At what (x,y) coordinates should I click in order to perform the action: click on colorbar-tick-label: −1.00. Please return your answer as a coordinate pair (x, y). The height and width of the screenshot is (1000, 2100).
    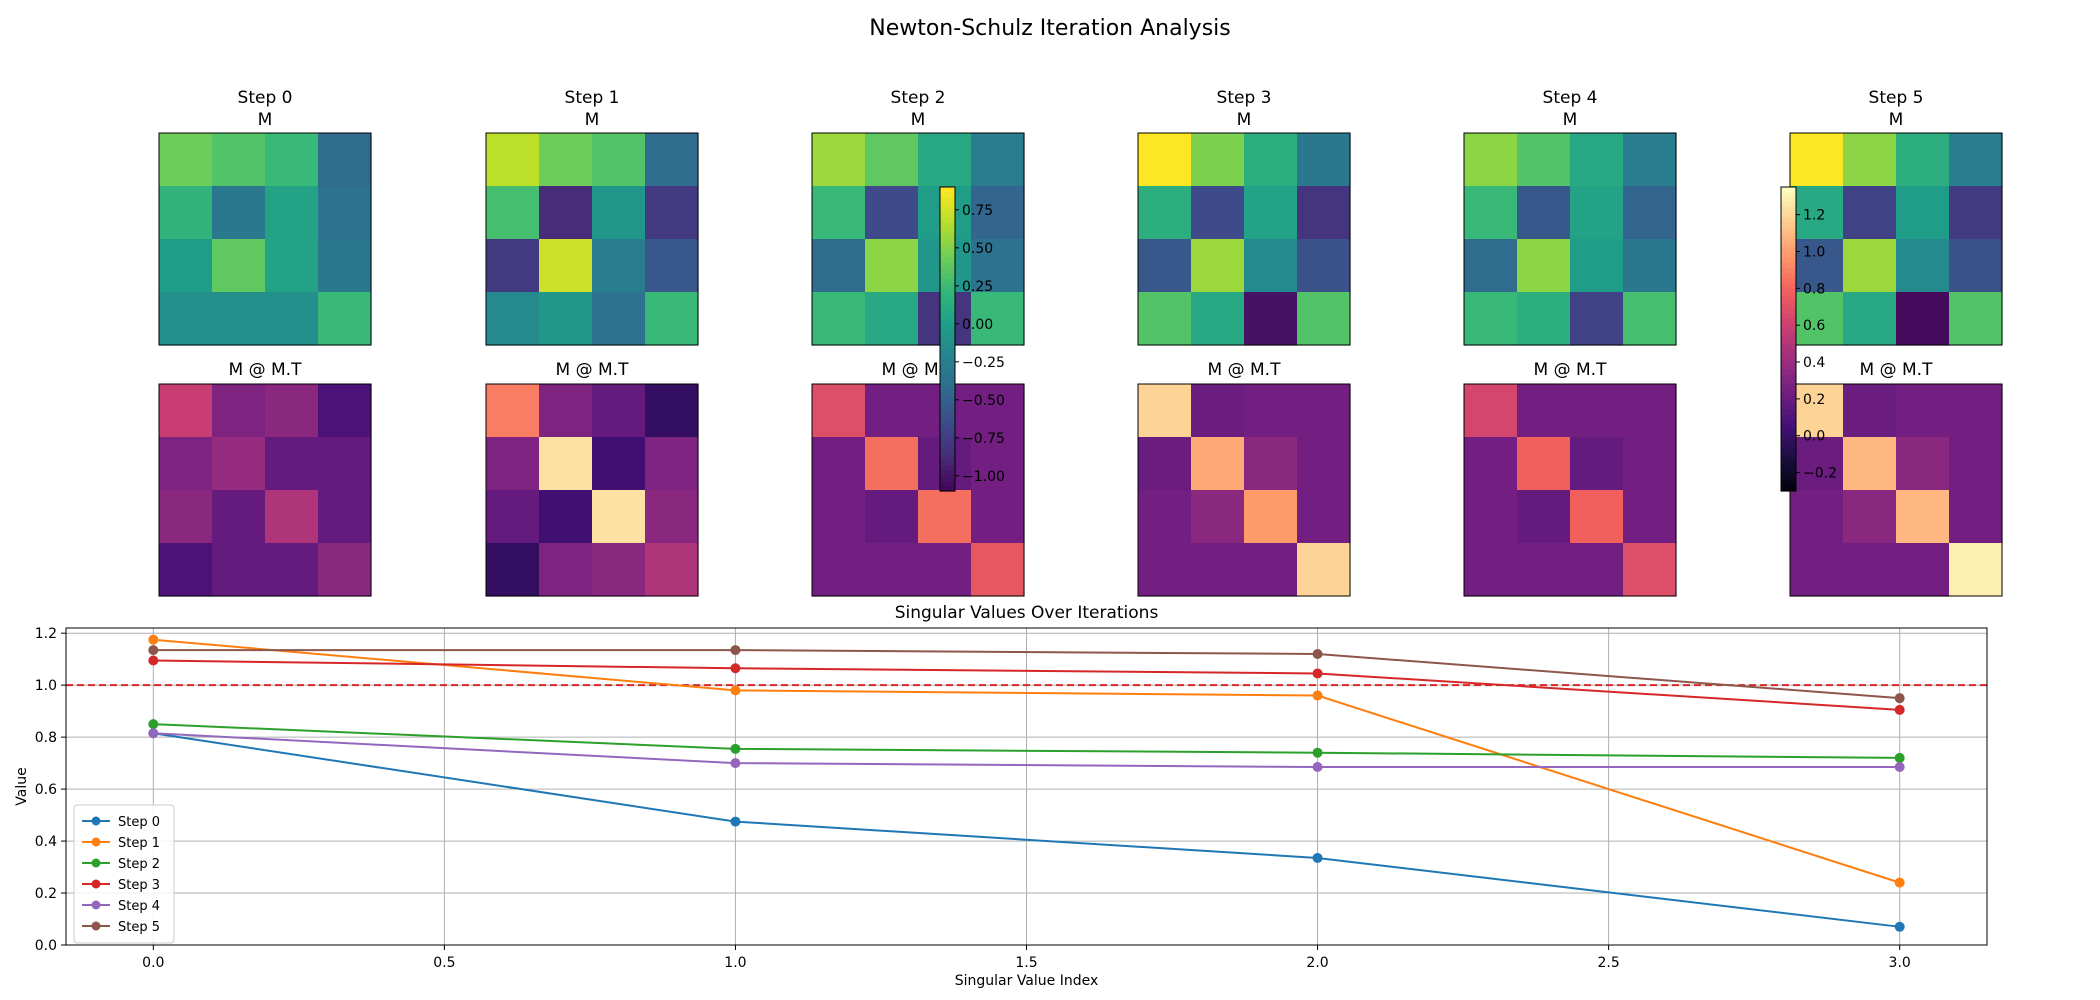
    Looking at the image, I should click on (983, 477).